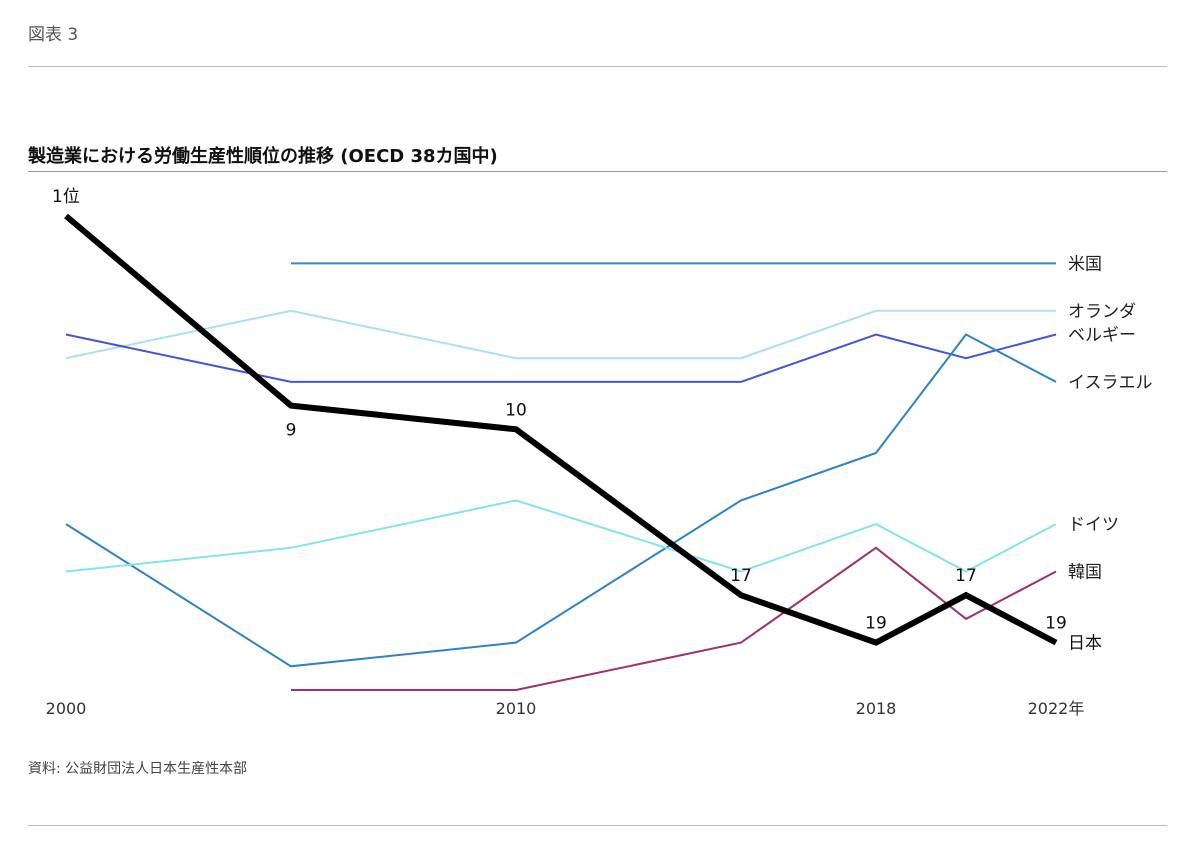 The height and width of the screenshot is (850, 1200). What do you see at coordinates (741, 576) in the screenshot?
I see `data-label-japan-2015: 17` at bounding box center [741, 576].